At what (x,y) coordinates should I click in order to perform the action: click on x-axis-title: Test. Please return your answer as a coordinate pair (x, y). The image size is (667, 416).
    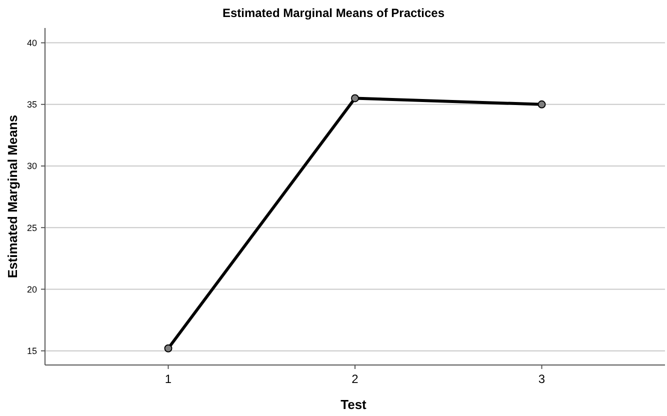
    Looking at the image, I should click on (354, 404).